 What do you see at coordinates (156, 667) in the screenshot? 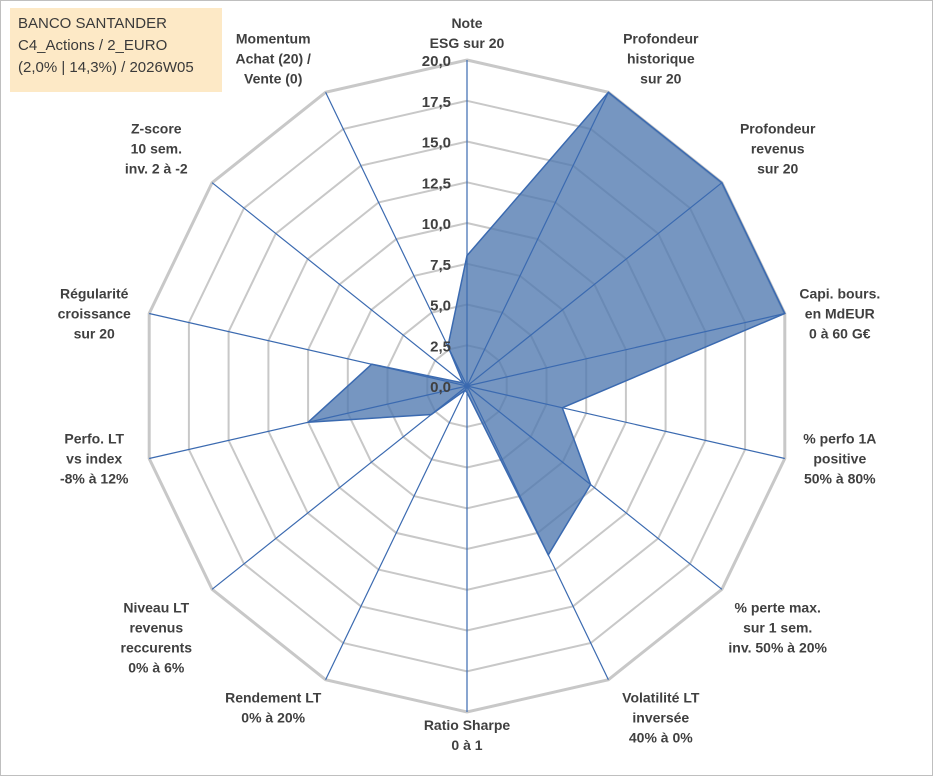
I see `axis-label-9-line-3: 0% à 6%` at bounding box center [156, 667].